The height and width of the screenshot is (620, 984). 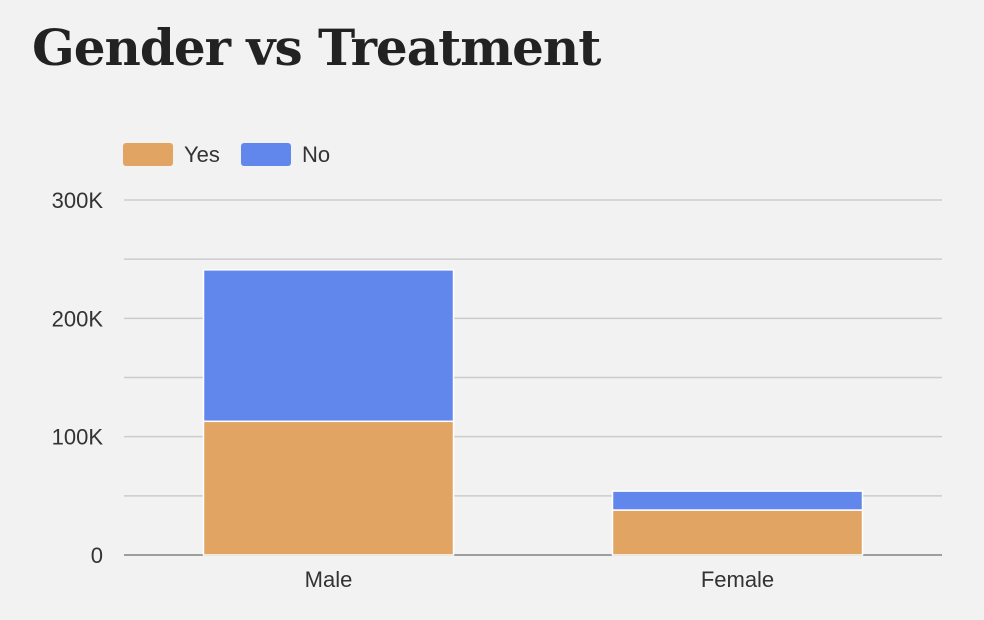 I want to click on y-axis-ticks: 0 100K 200K 300K, so click(x=78, y=378).